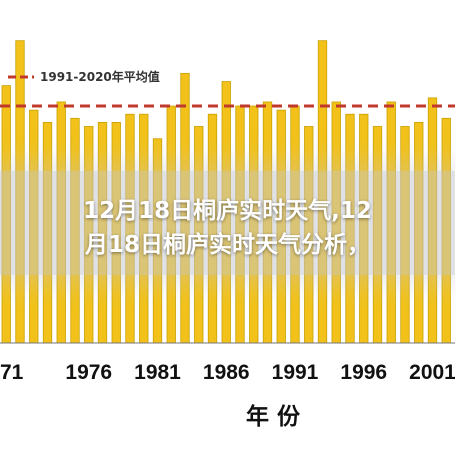 This screenshot has height=455, width=455. I want to click on legend: 1991-2020年平均值, so click(84, 76).